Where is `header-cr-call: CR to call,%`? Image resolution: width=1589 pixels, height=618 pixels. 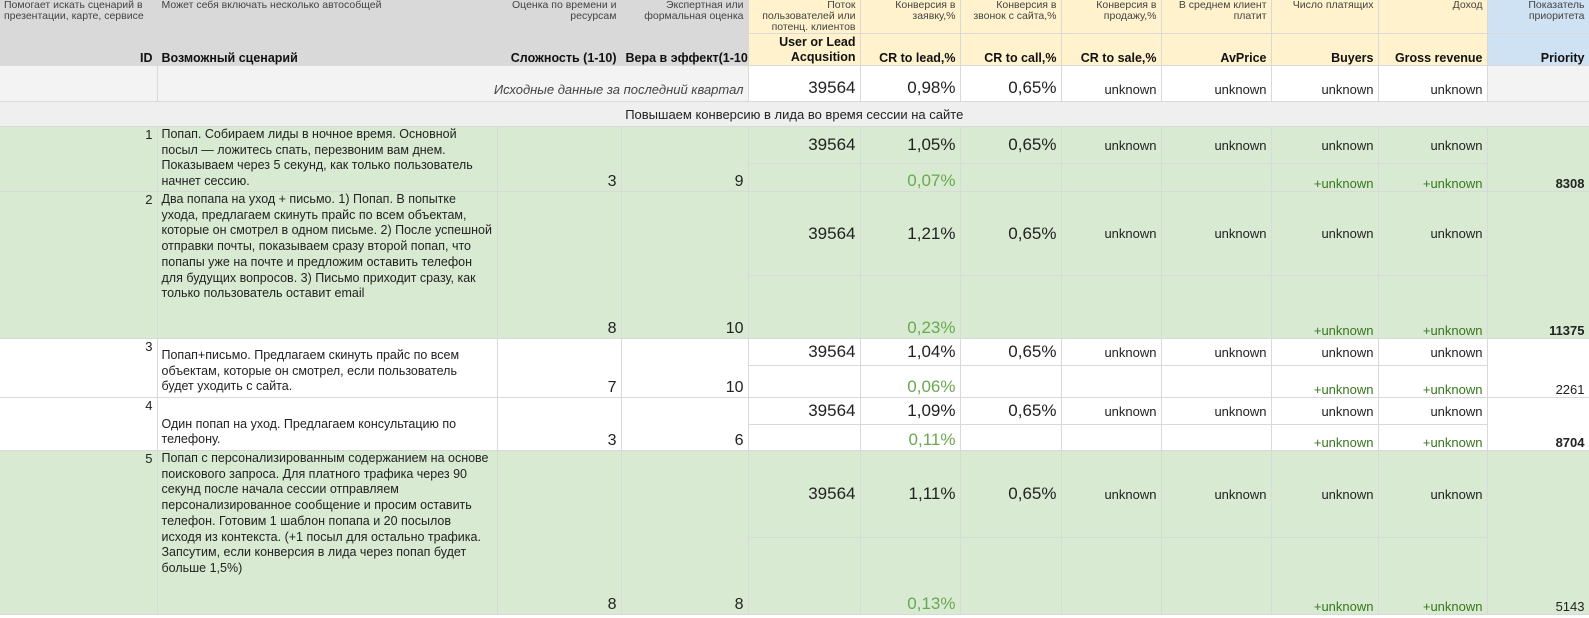 header-cr-call: CR to call,% is located at coordinates (1011, 49).